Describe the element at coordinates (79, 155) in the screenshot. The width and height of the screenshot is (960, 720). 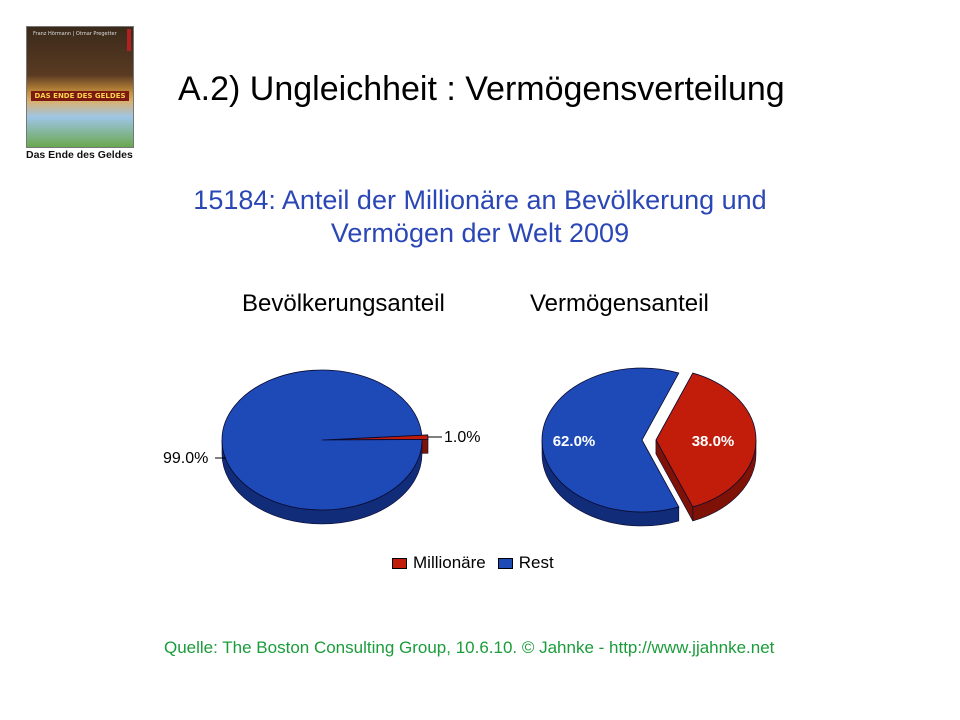
I see `book-caption: Das Ende des Geldes` at that location.